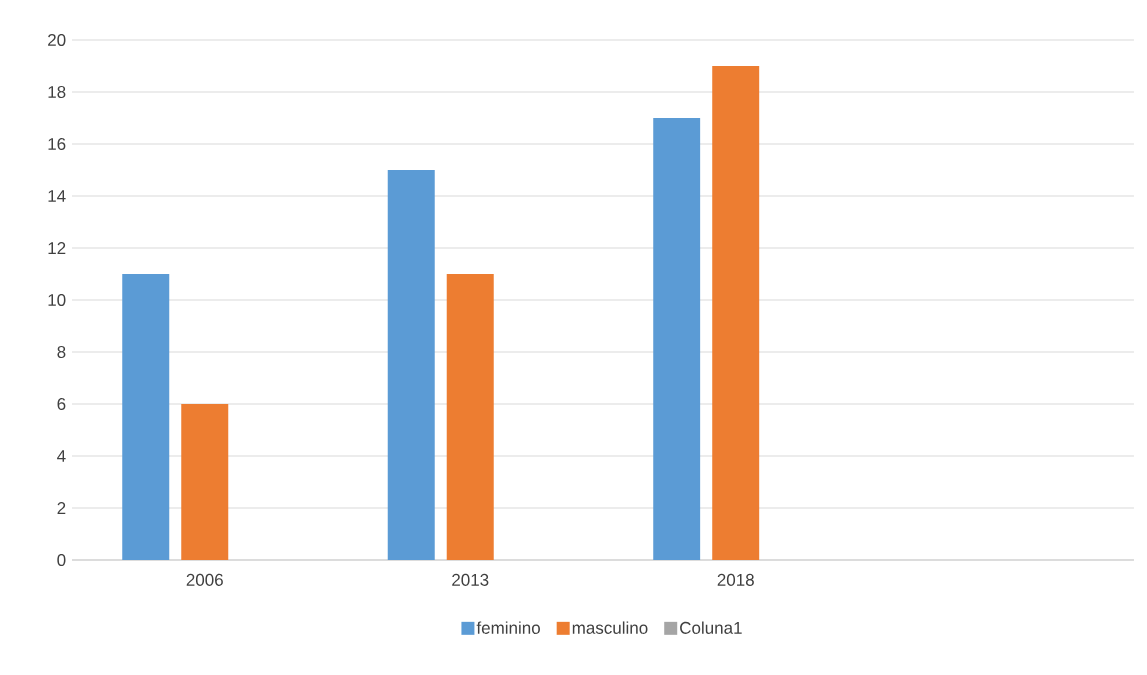  What do you see at coordinates (57, 196) in the screenshot?
I see `y-tick-label: 14` at bounding box center [57, 196].